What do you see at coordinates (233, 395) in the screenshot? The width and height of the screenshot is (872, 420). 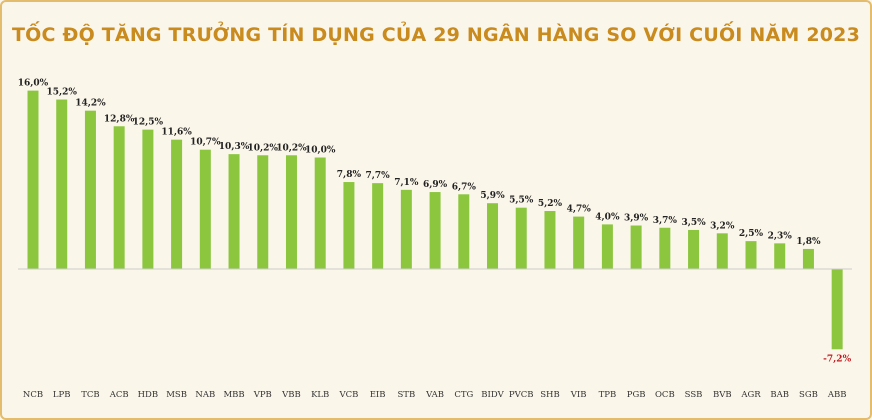 I see `category-label-mbb: MBB` at bounding box center [233, 395].